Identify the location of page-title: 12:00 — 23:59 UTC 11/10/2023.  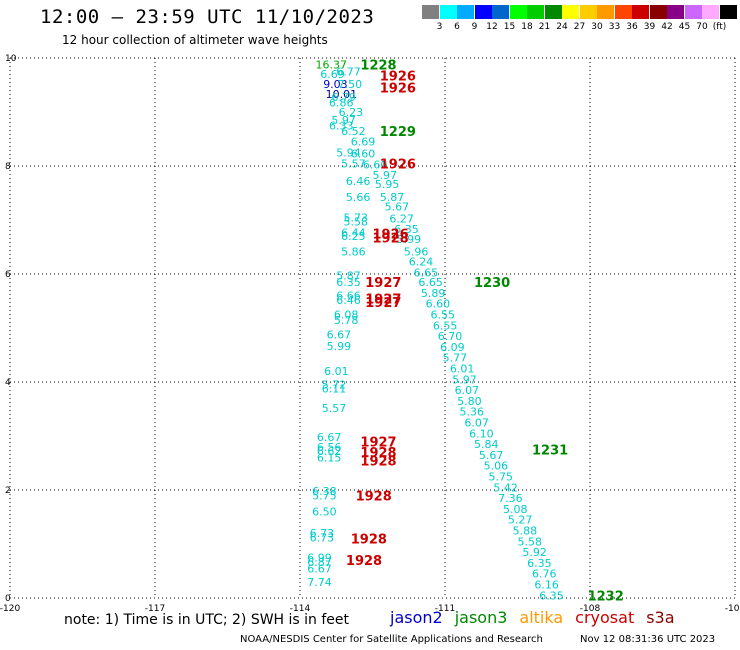
(207, 17).